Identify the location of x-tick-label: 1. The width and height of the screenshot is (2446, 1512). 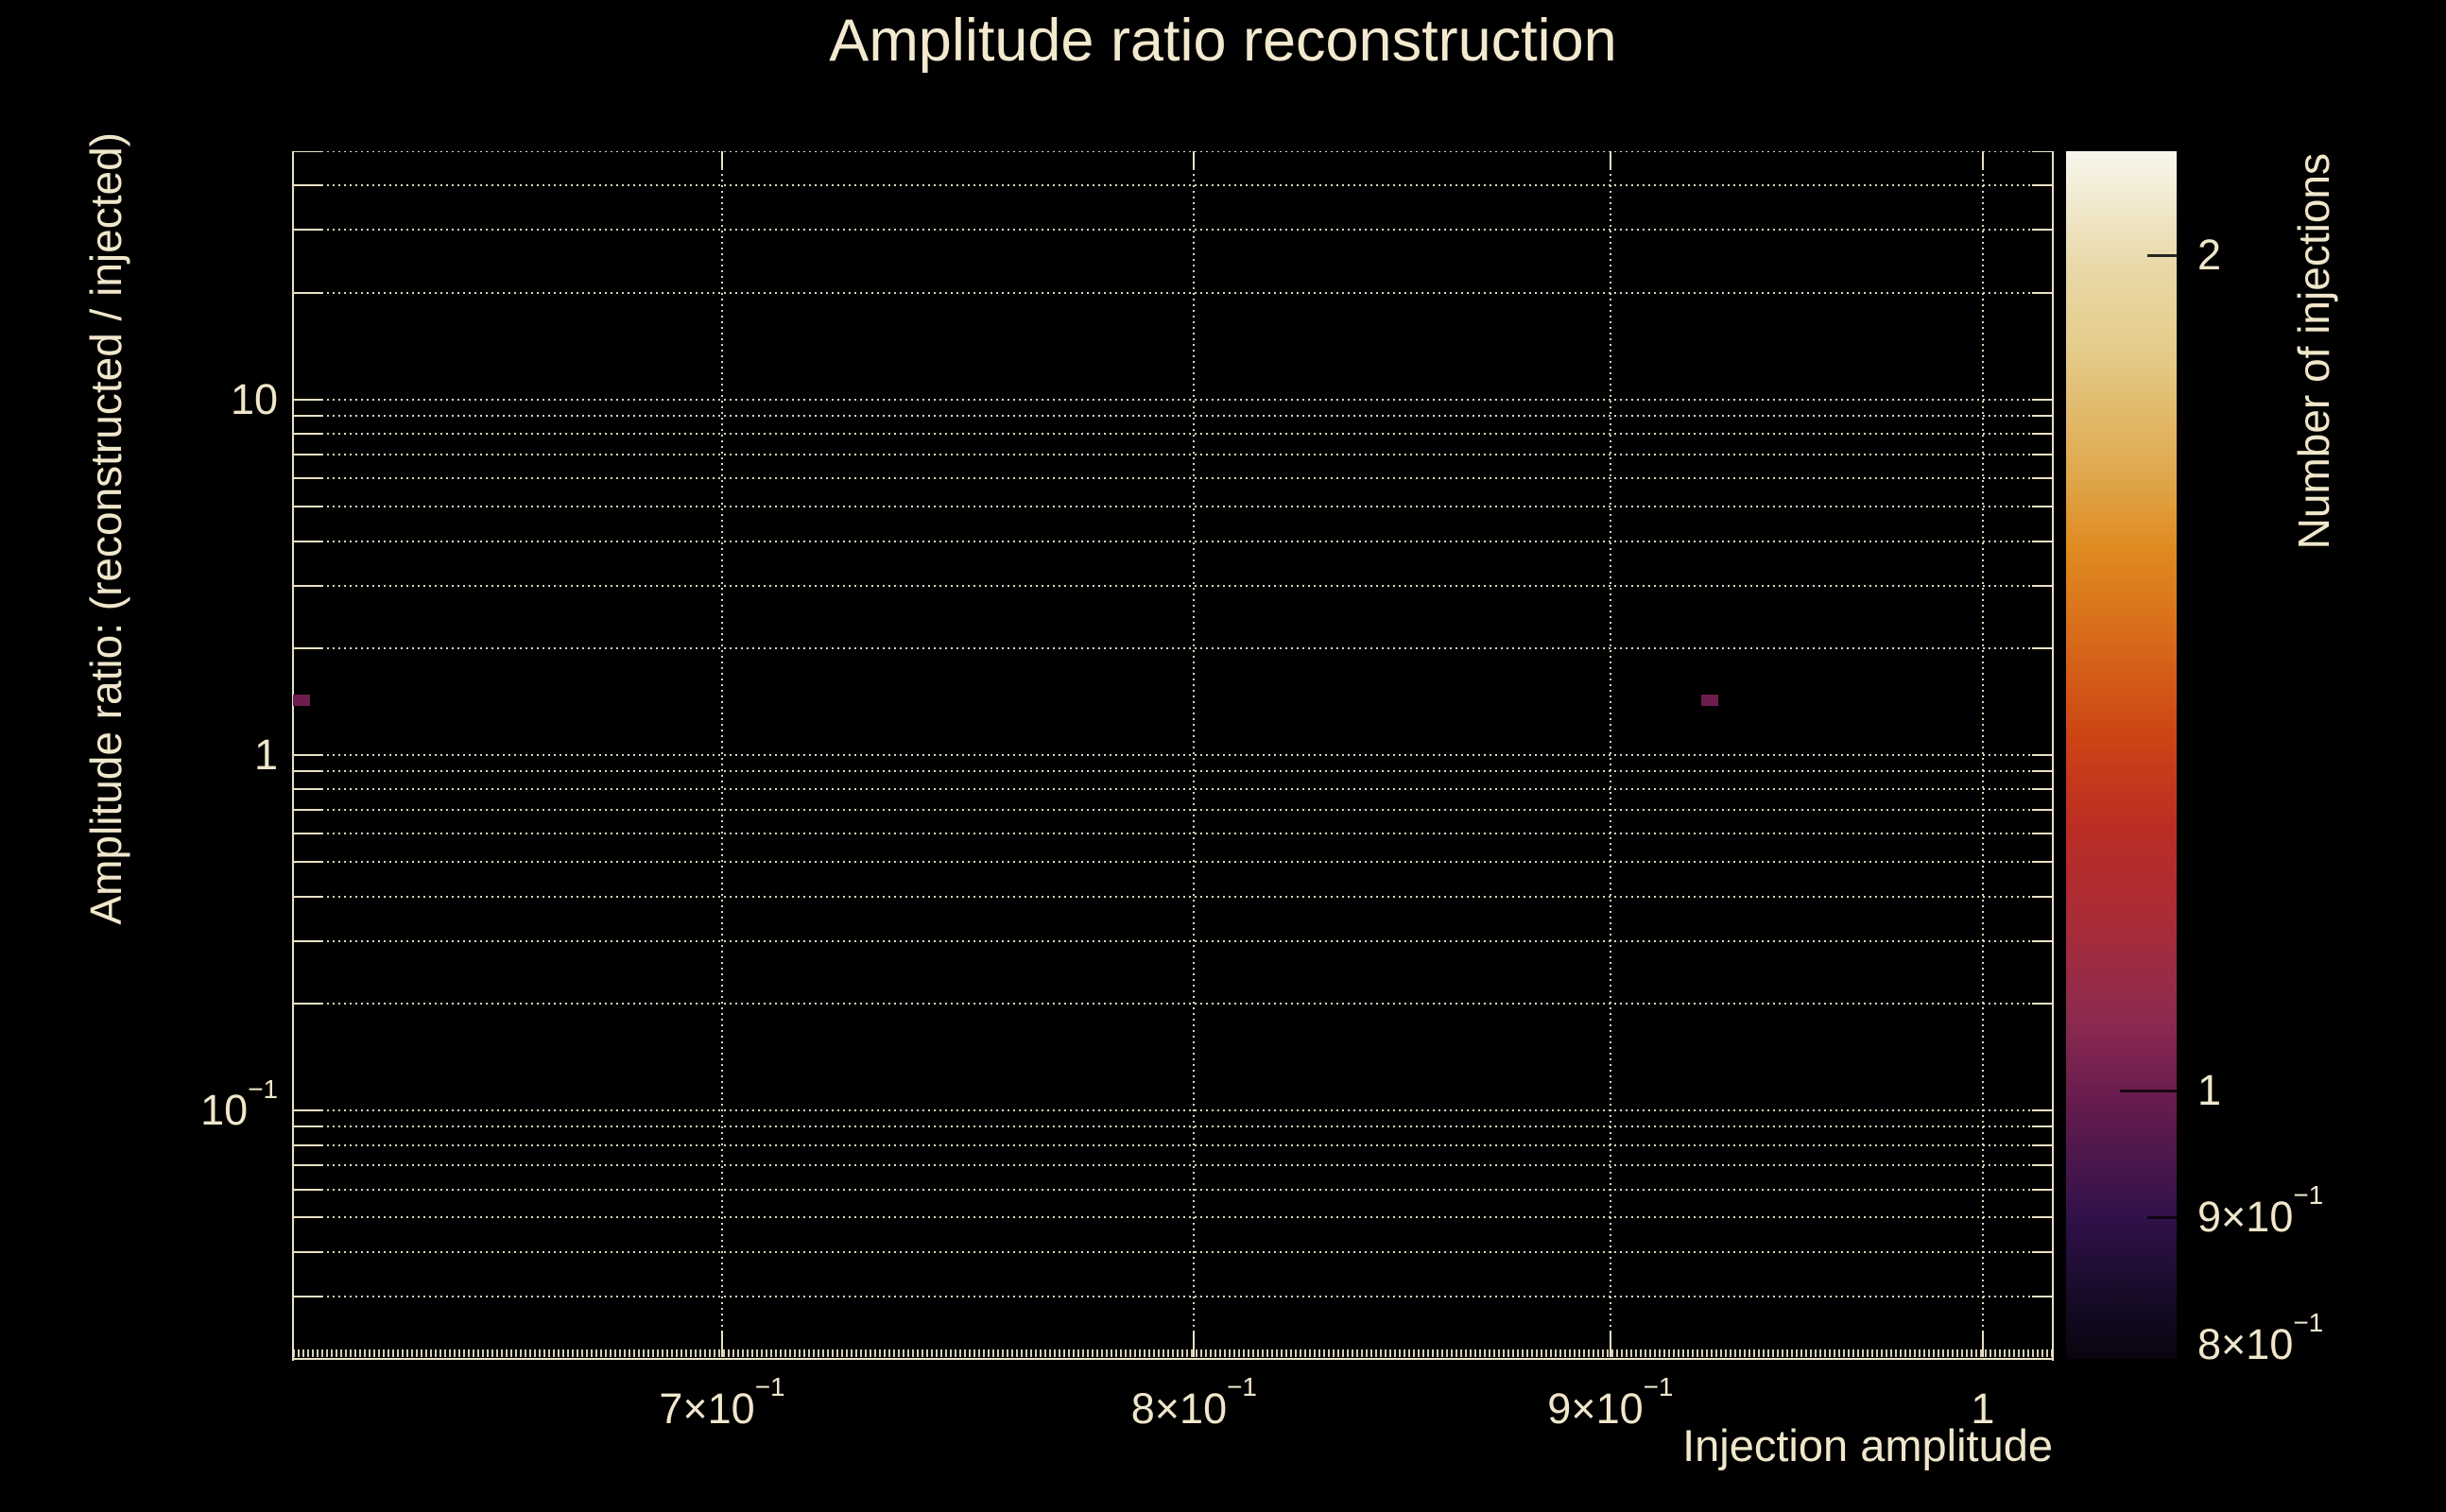
(1983, 1408).